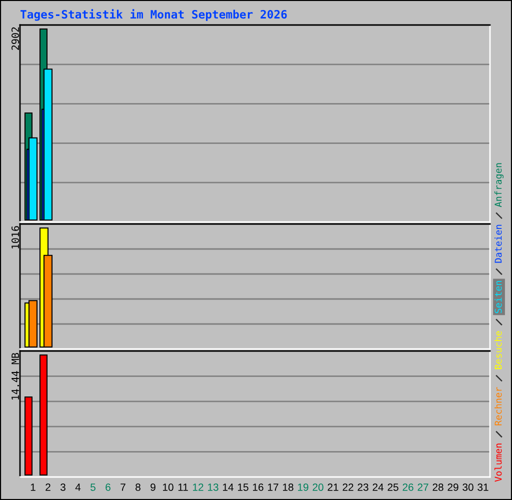  What do you see at coordinates (499, 185) in the screenshot?
I see `text: Anfragen` at bounding box center [499, 185].